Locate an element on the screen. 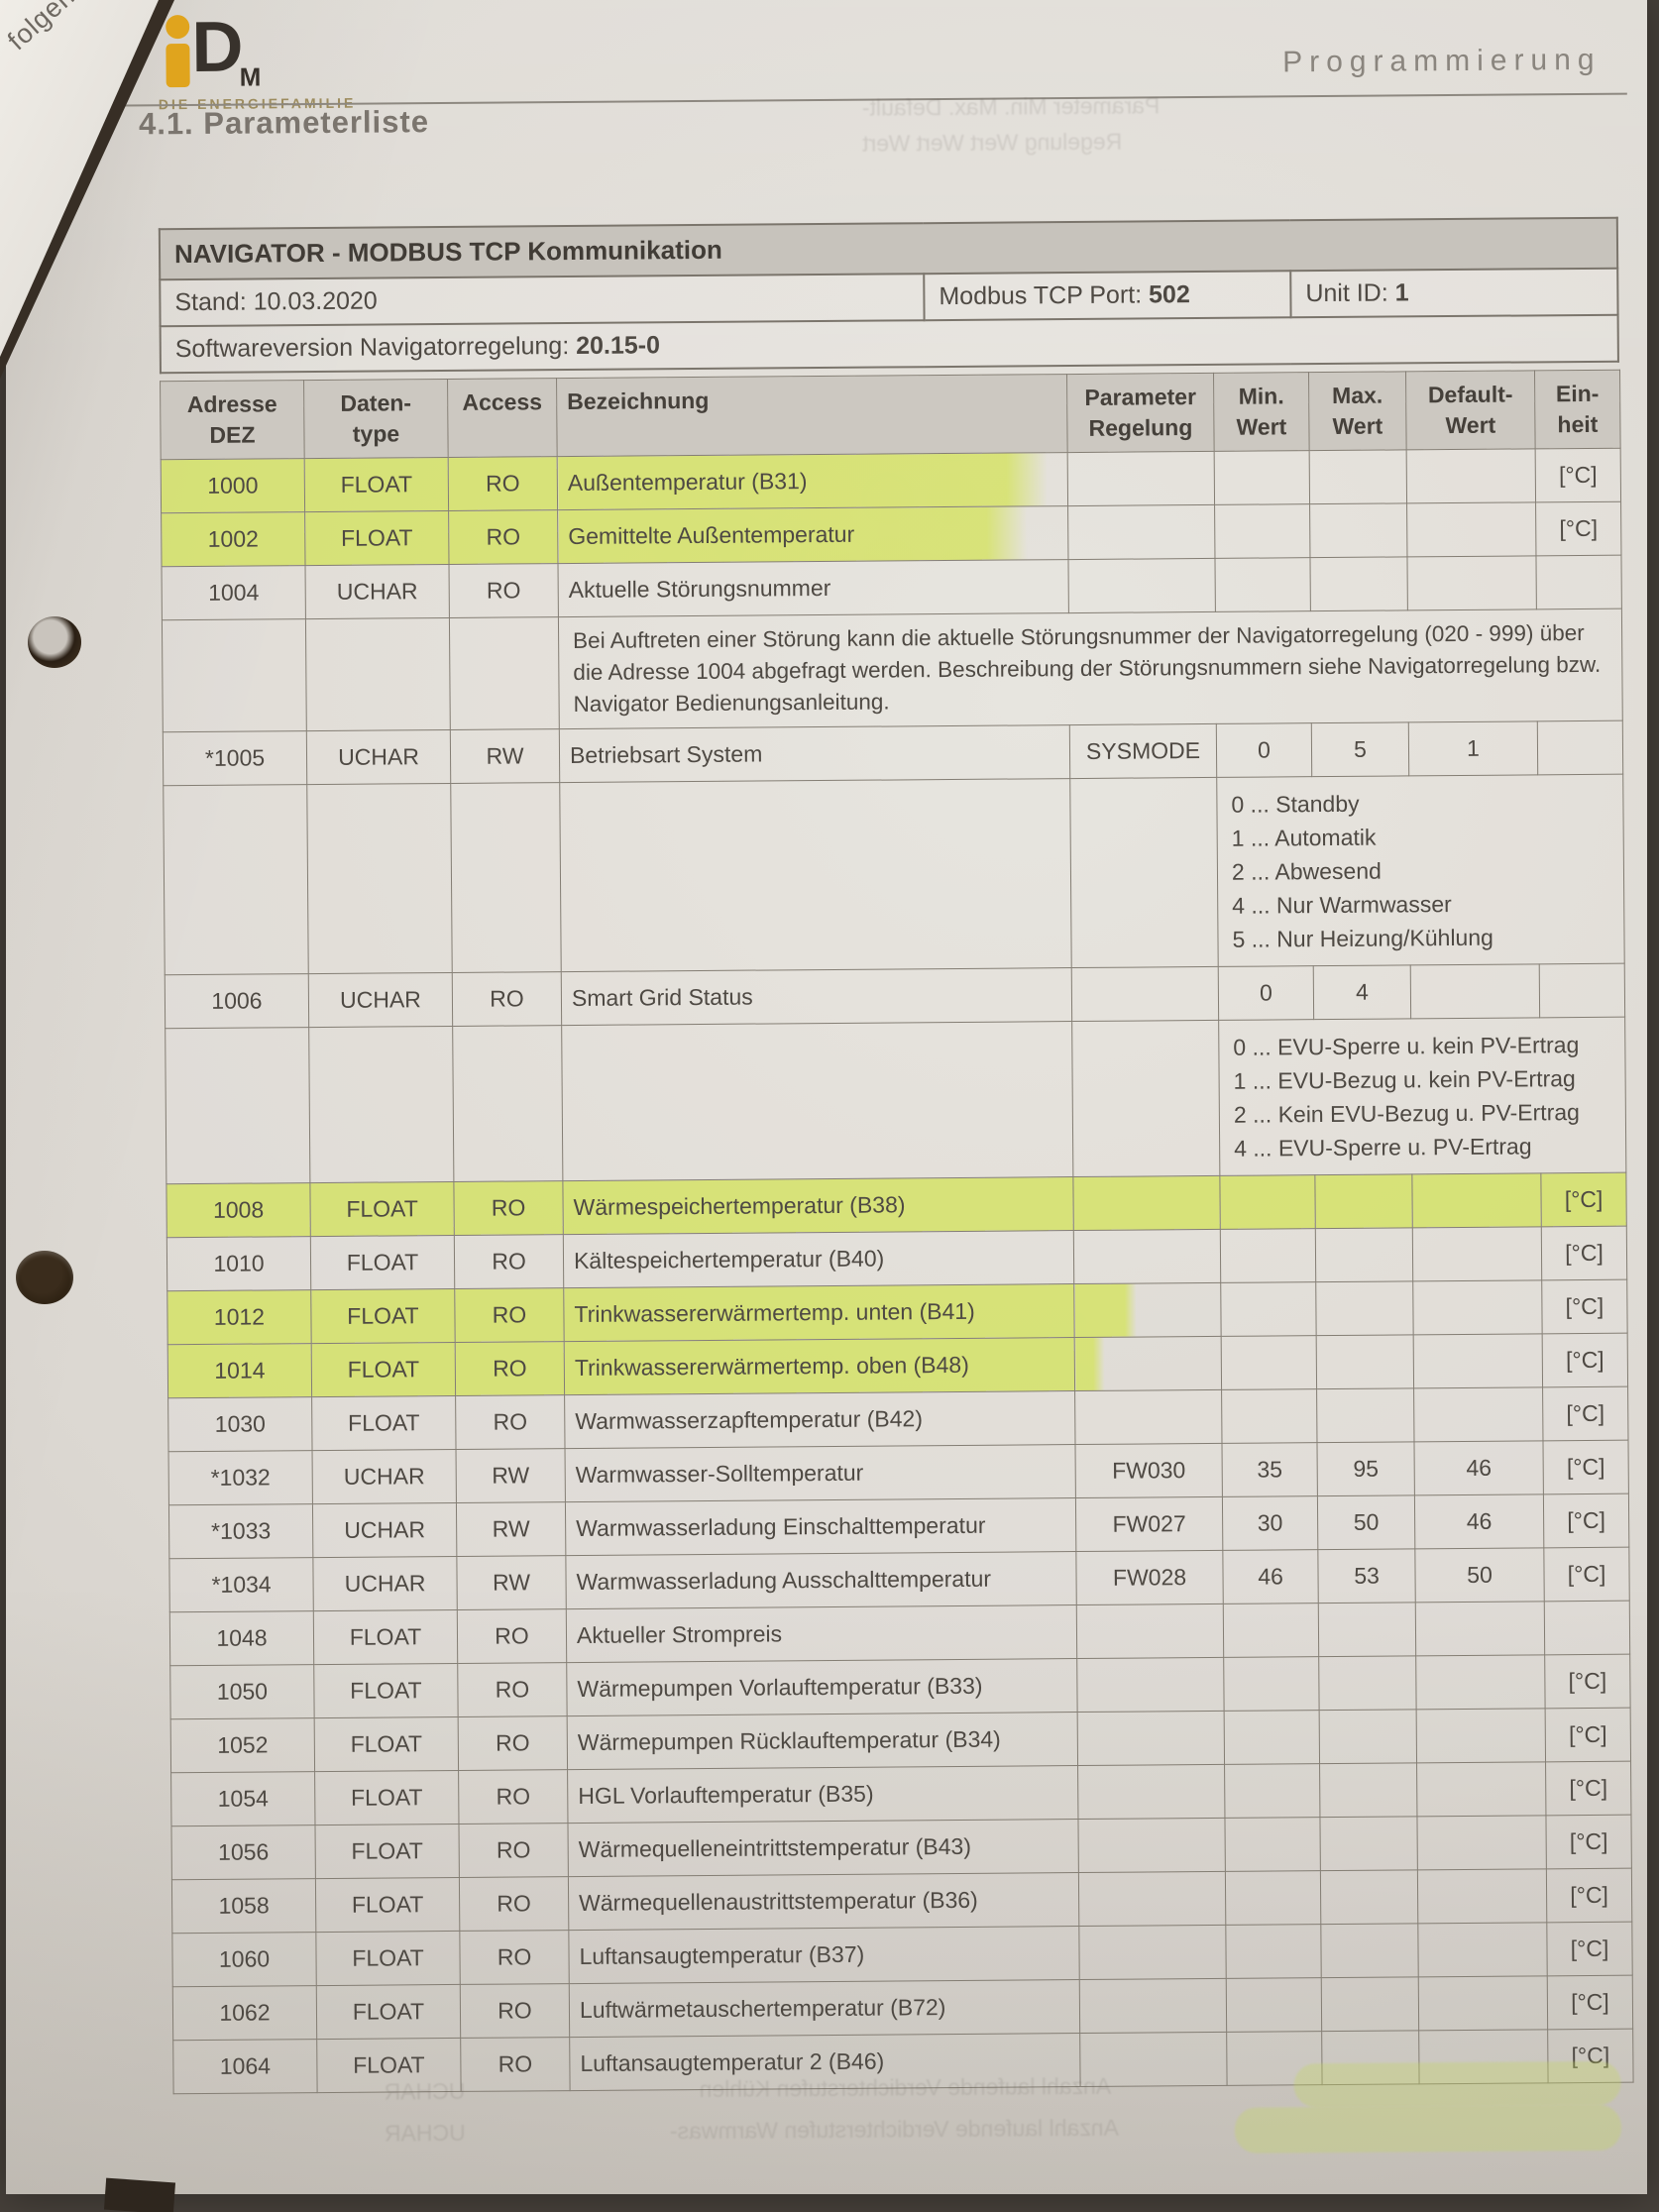 The image size is (1659, 2212). cell-bez: Wärmequellenaustrittstemperatur (B36) is located at coordinates (823, 1901).